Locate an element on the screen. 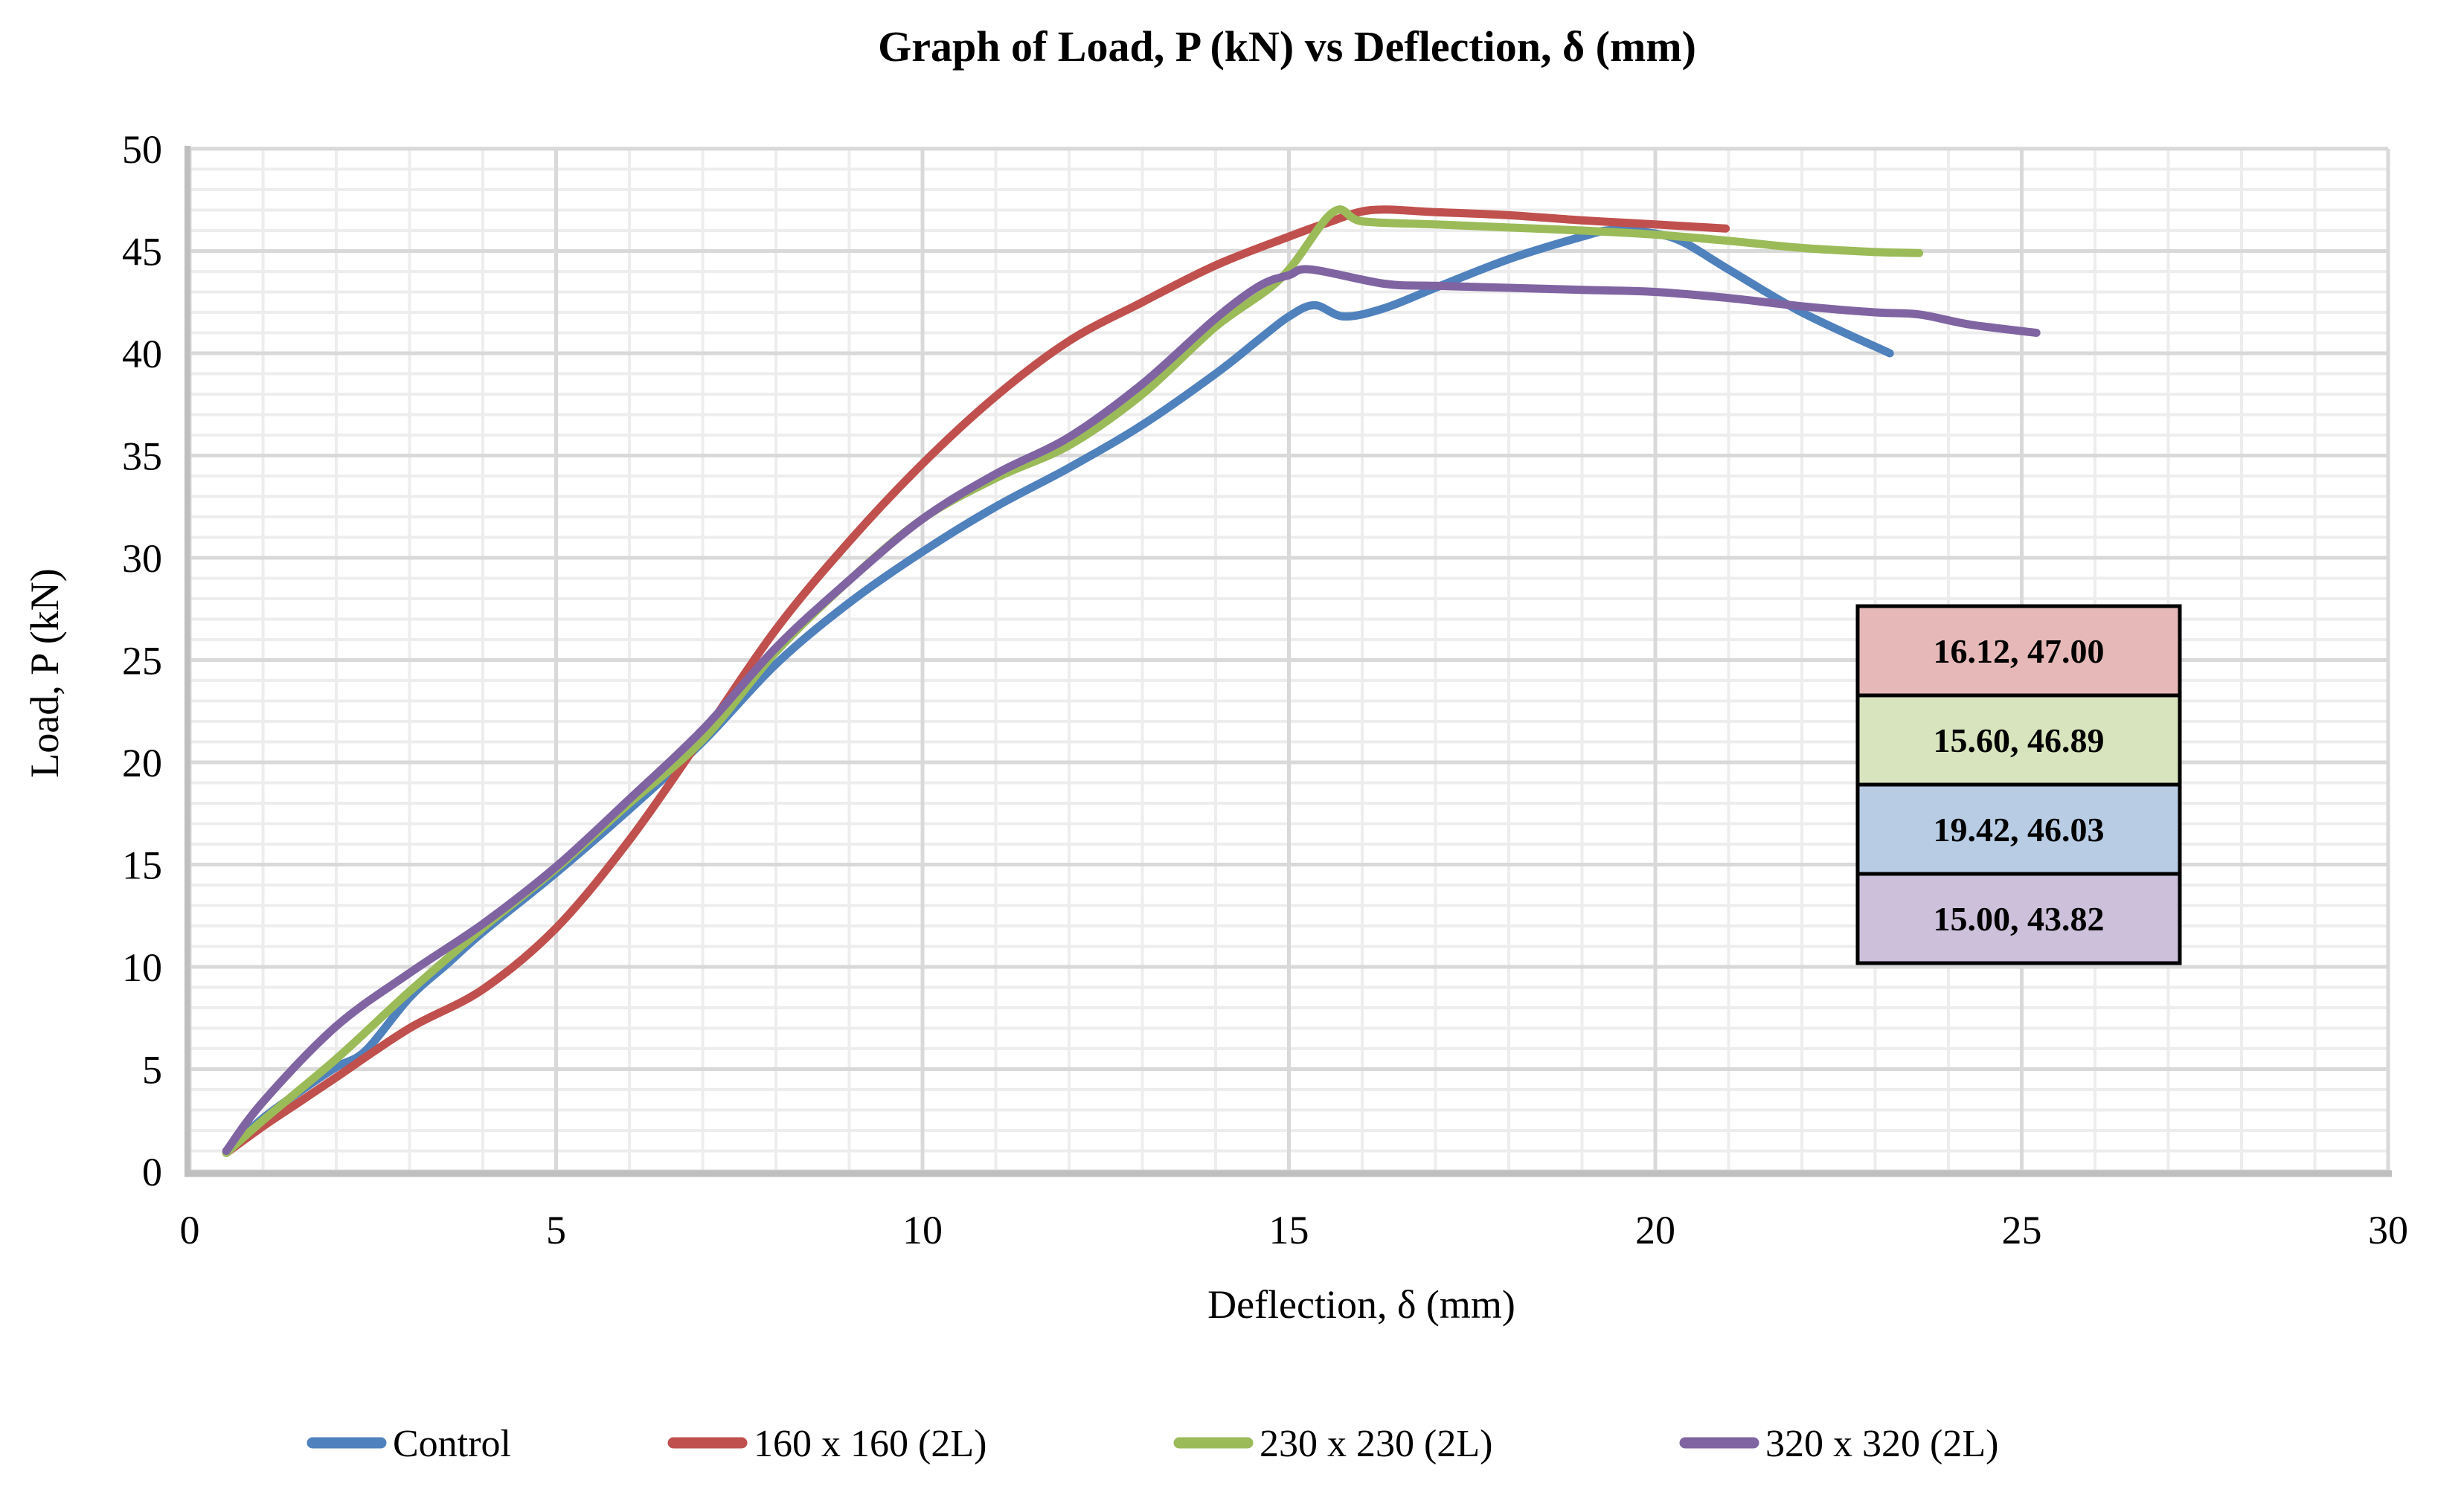 The image size is (2464, 1512). y-tick-label: 40 is located at coordinates (142, 354).